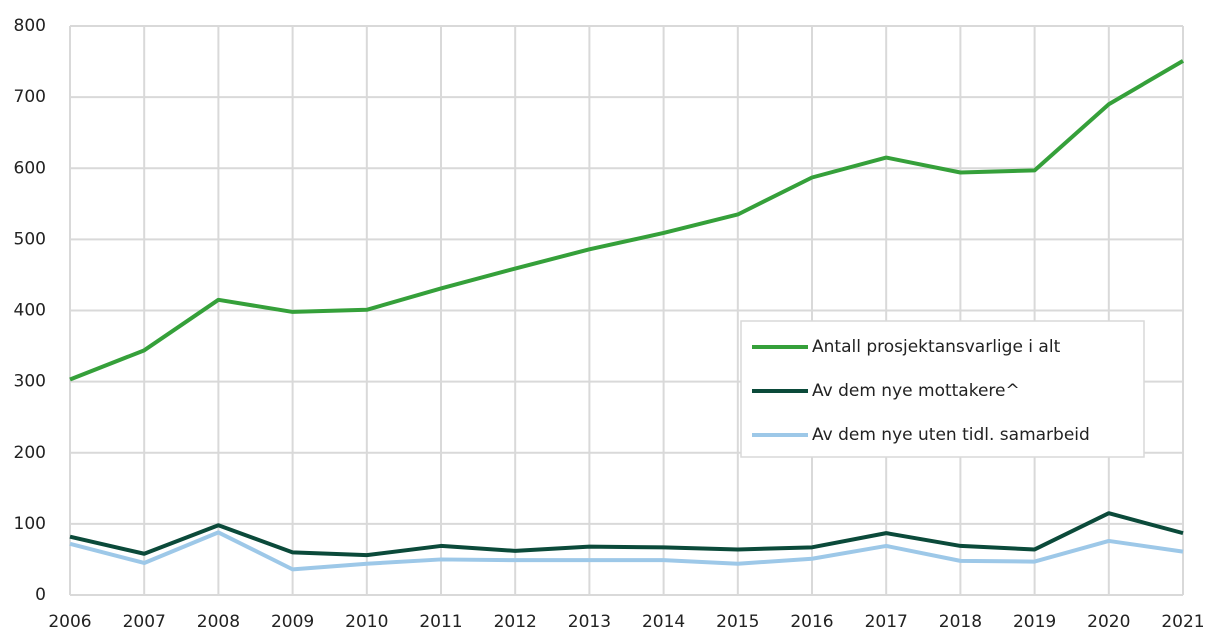 This screenshot has width=1205, height=634. I want to click on y-tick-label: 500, so click(30, 239).